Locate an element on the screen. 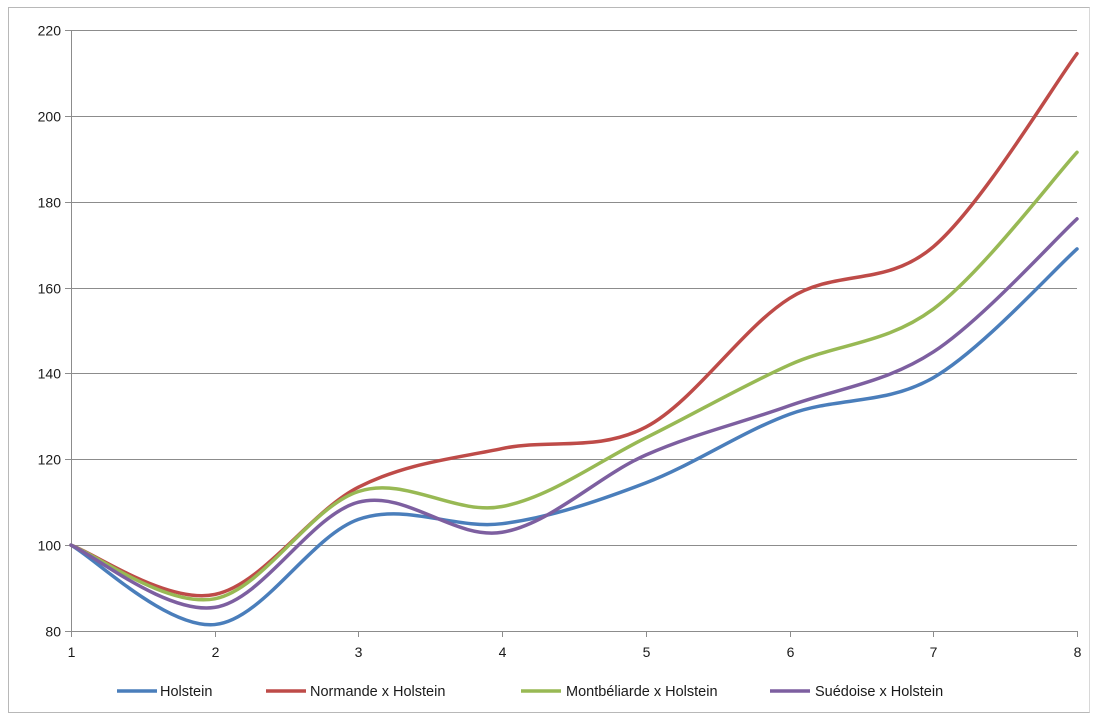 This screenshot has width=1093, height=715. y-tick-label: 100 is located at coordinates (50, 546).